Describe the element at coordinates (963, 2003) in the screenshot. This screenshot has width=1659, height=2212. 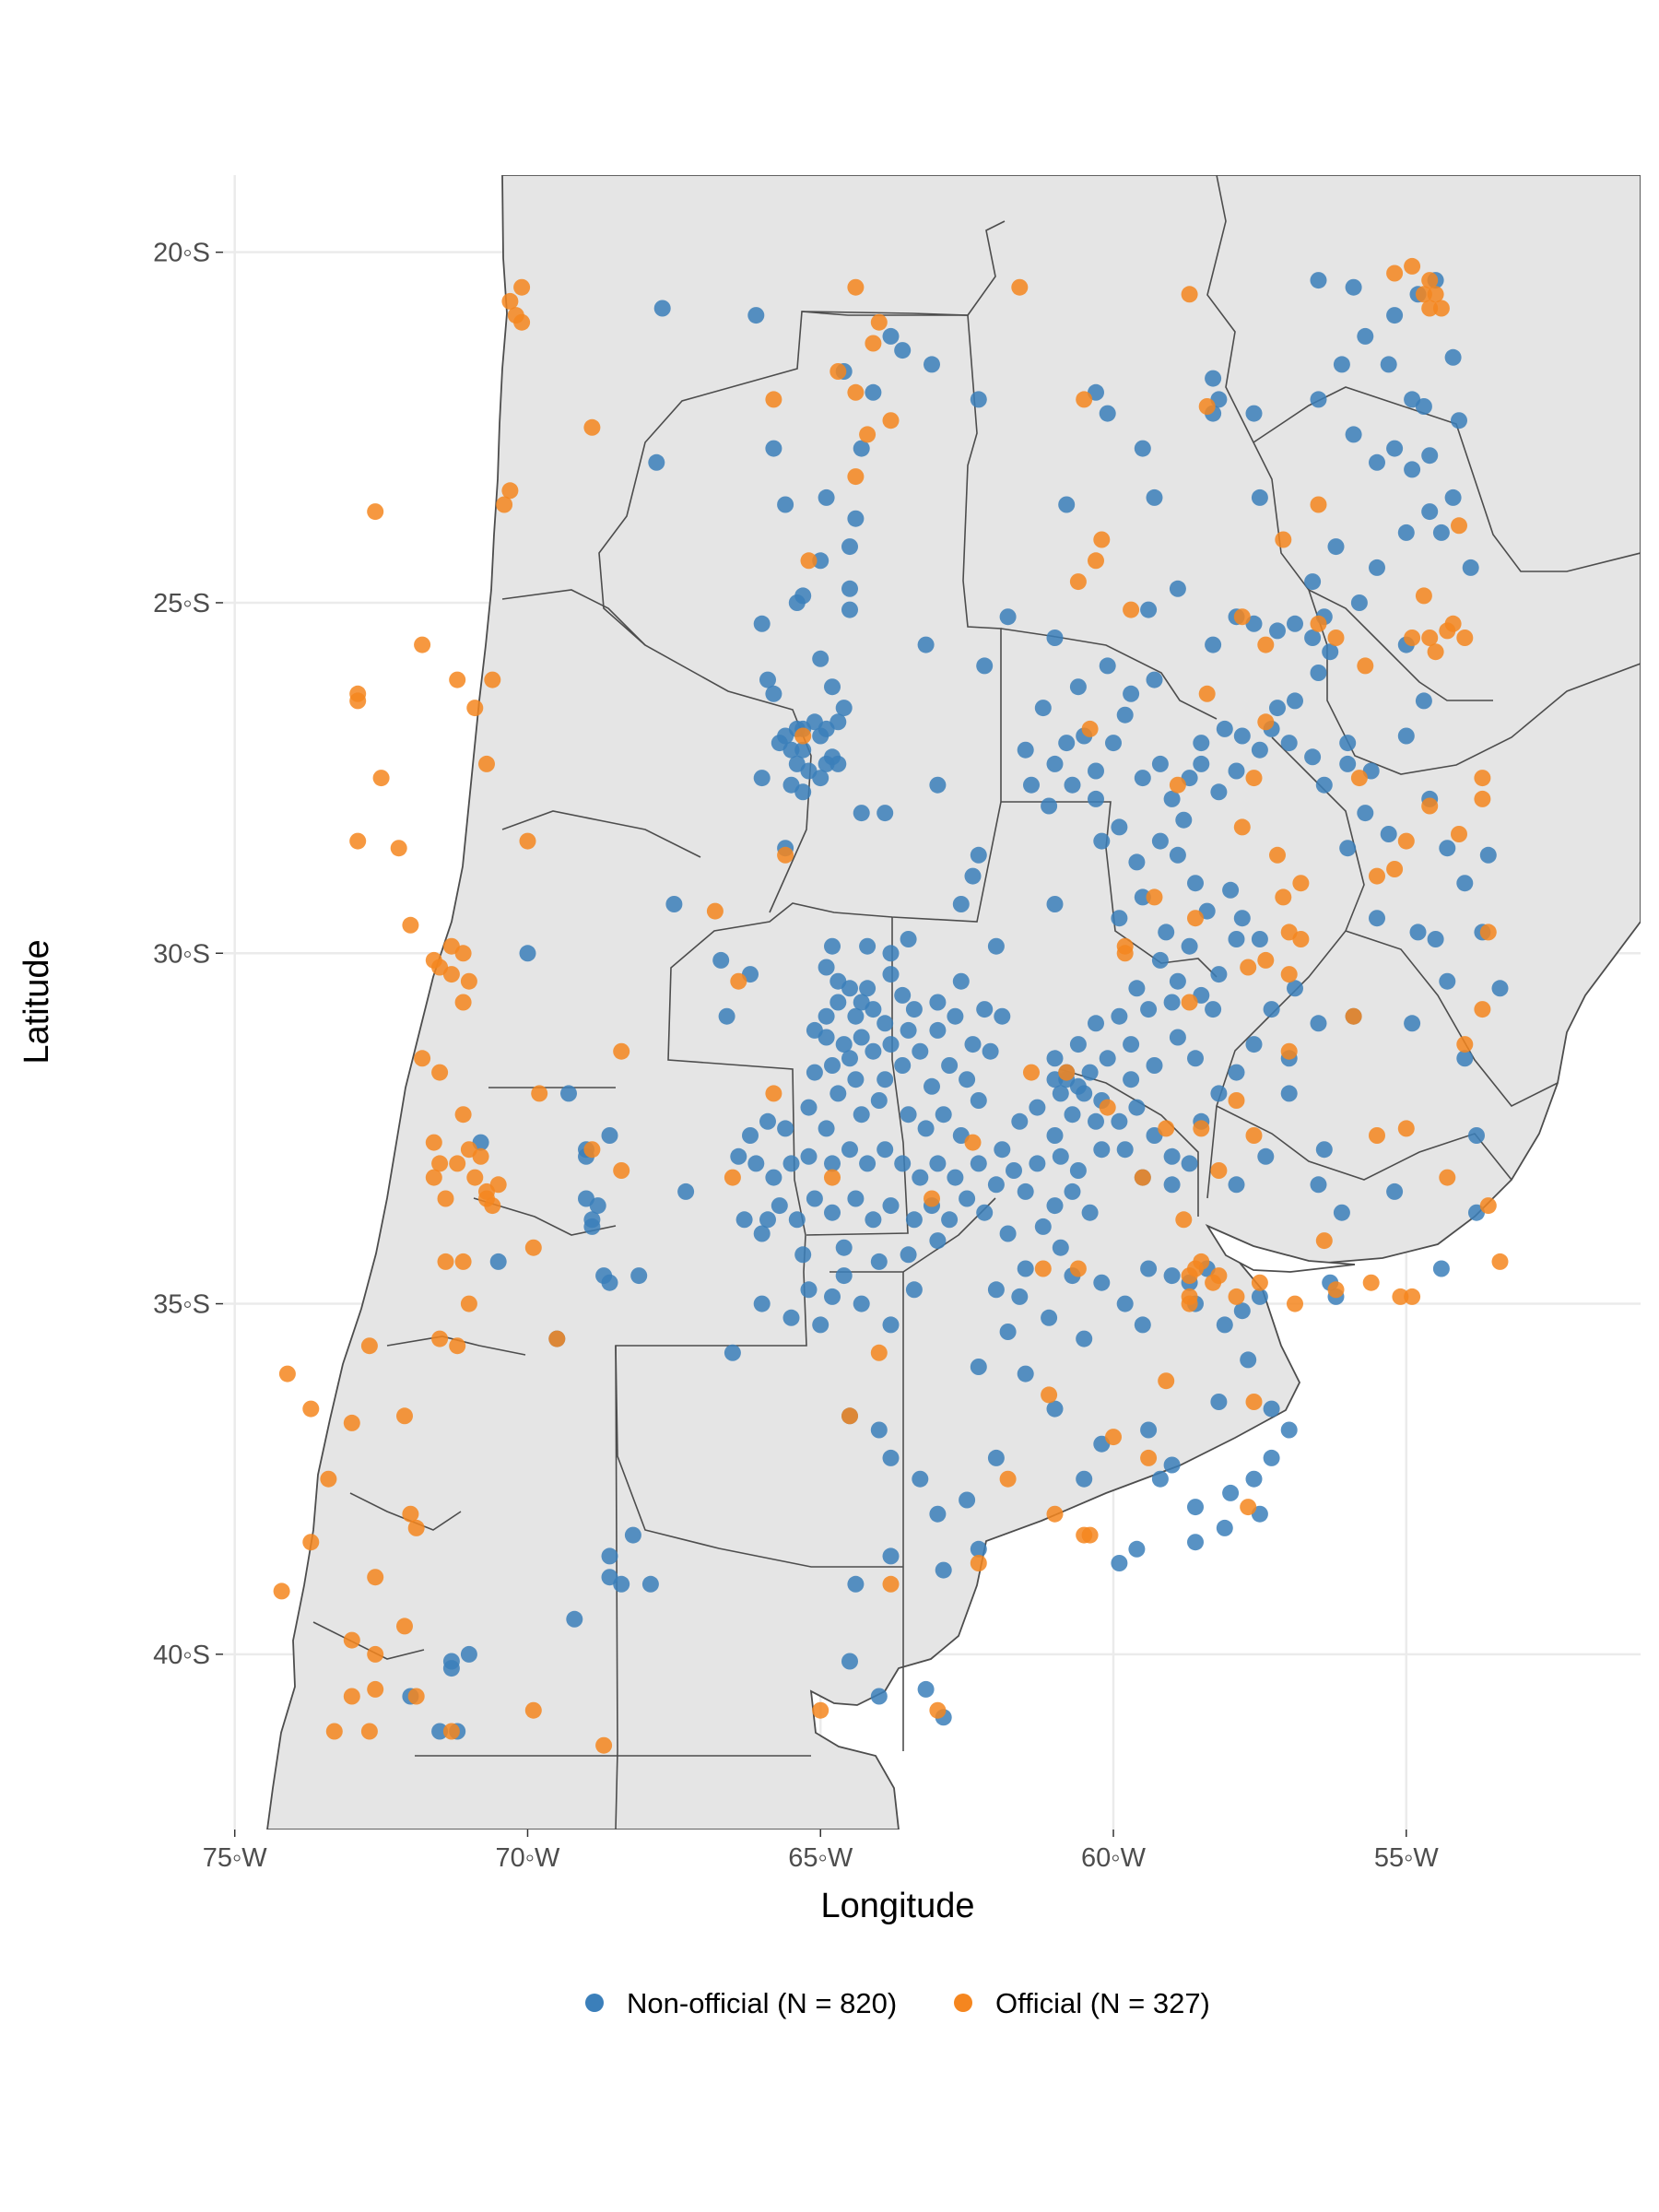
I see `legend-swatch-official` at that location.